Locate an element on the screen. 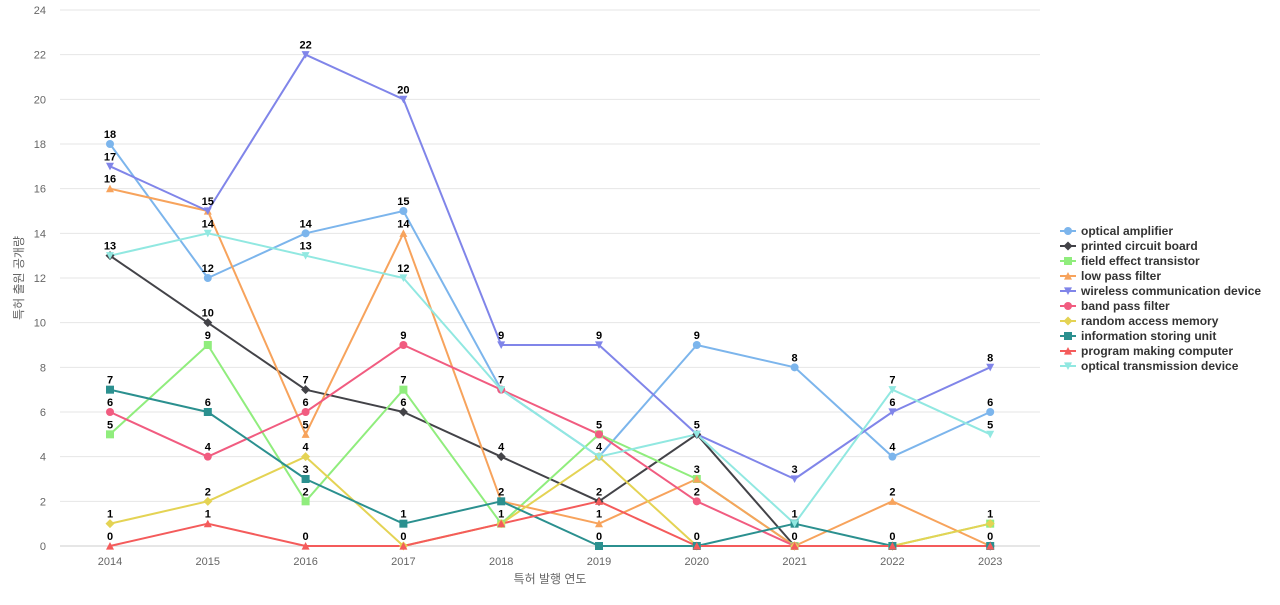  data-label: 15 is located at coordinates (208, 202).